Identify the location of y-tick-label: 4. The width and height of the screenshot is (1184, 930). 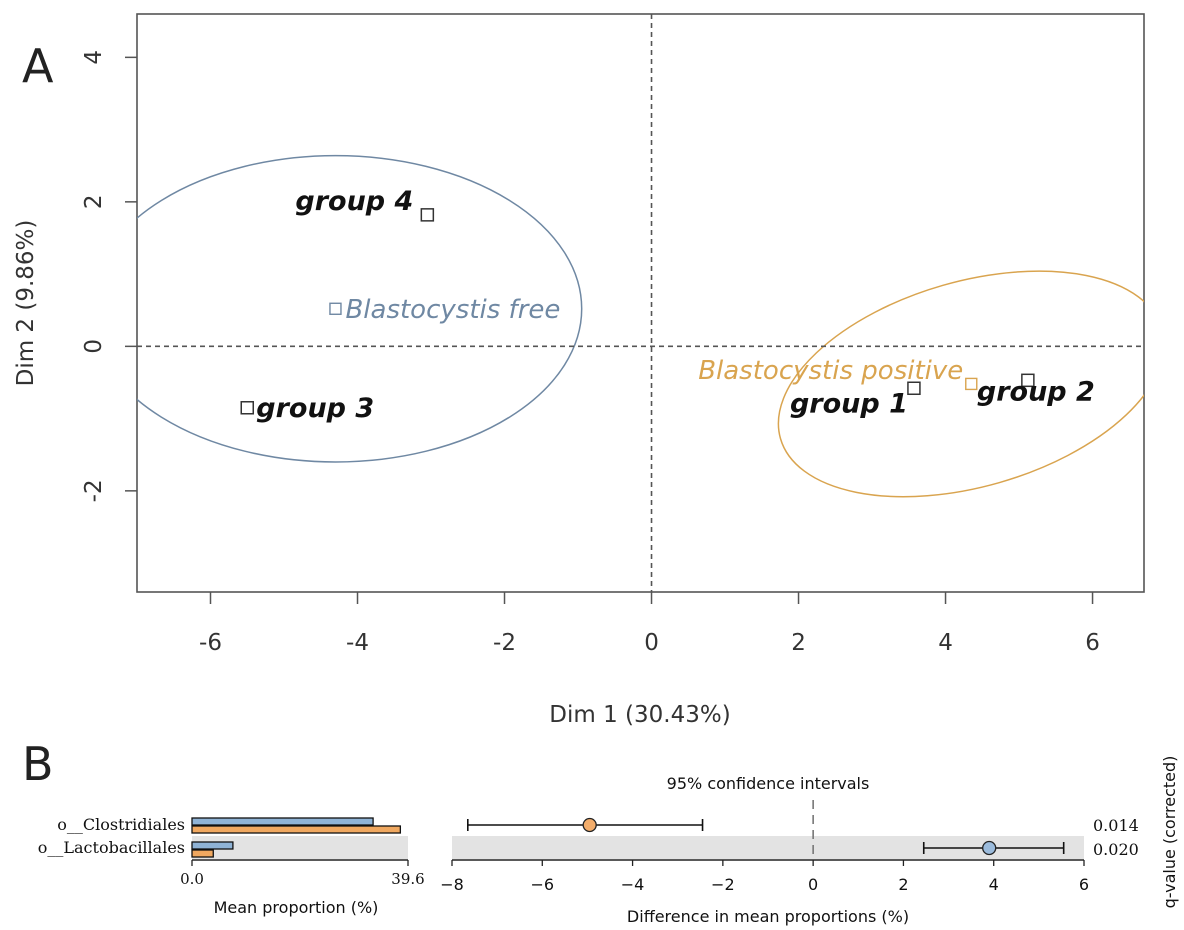
(94, 57).